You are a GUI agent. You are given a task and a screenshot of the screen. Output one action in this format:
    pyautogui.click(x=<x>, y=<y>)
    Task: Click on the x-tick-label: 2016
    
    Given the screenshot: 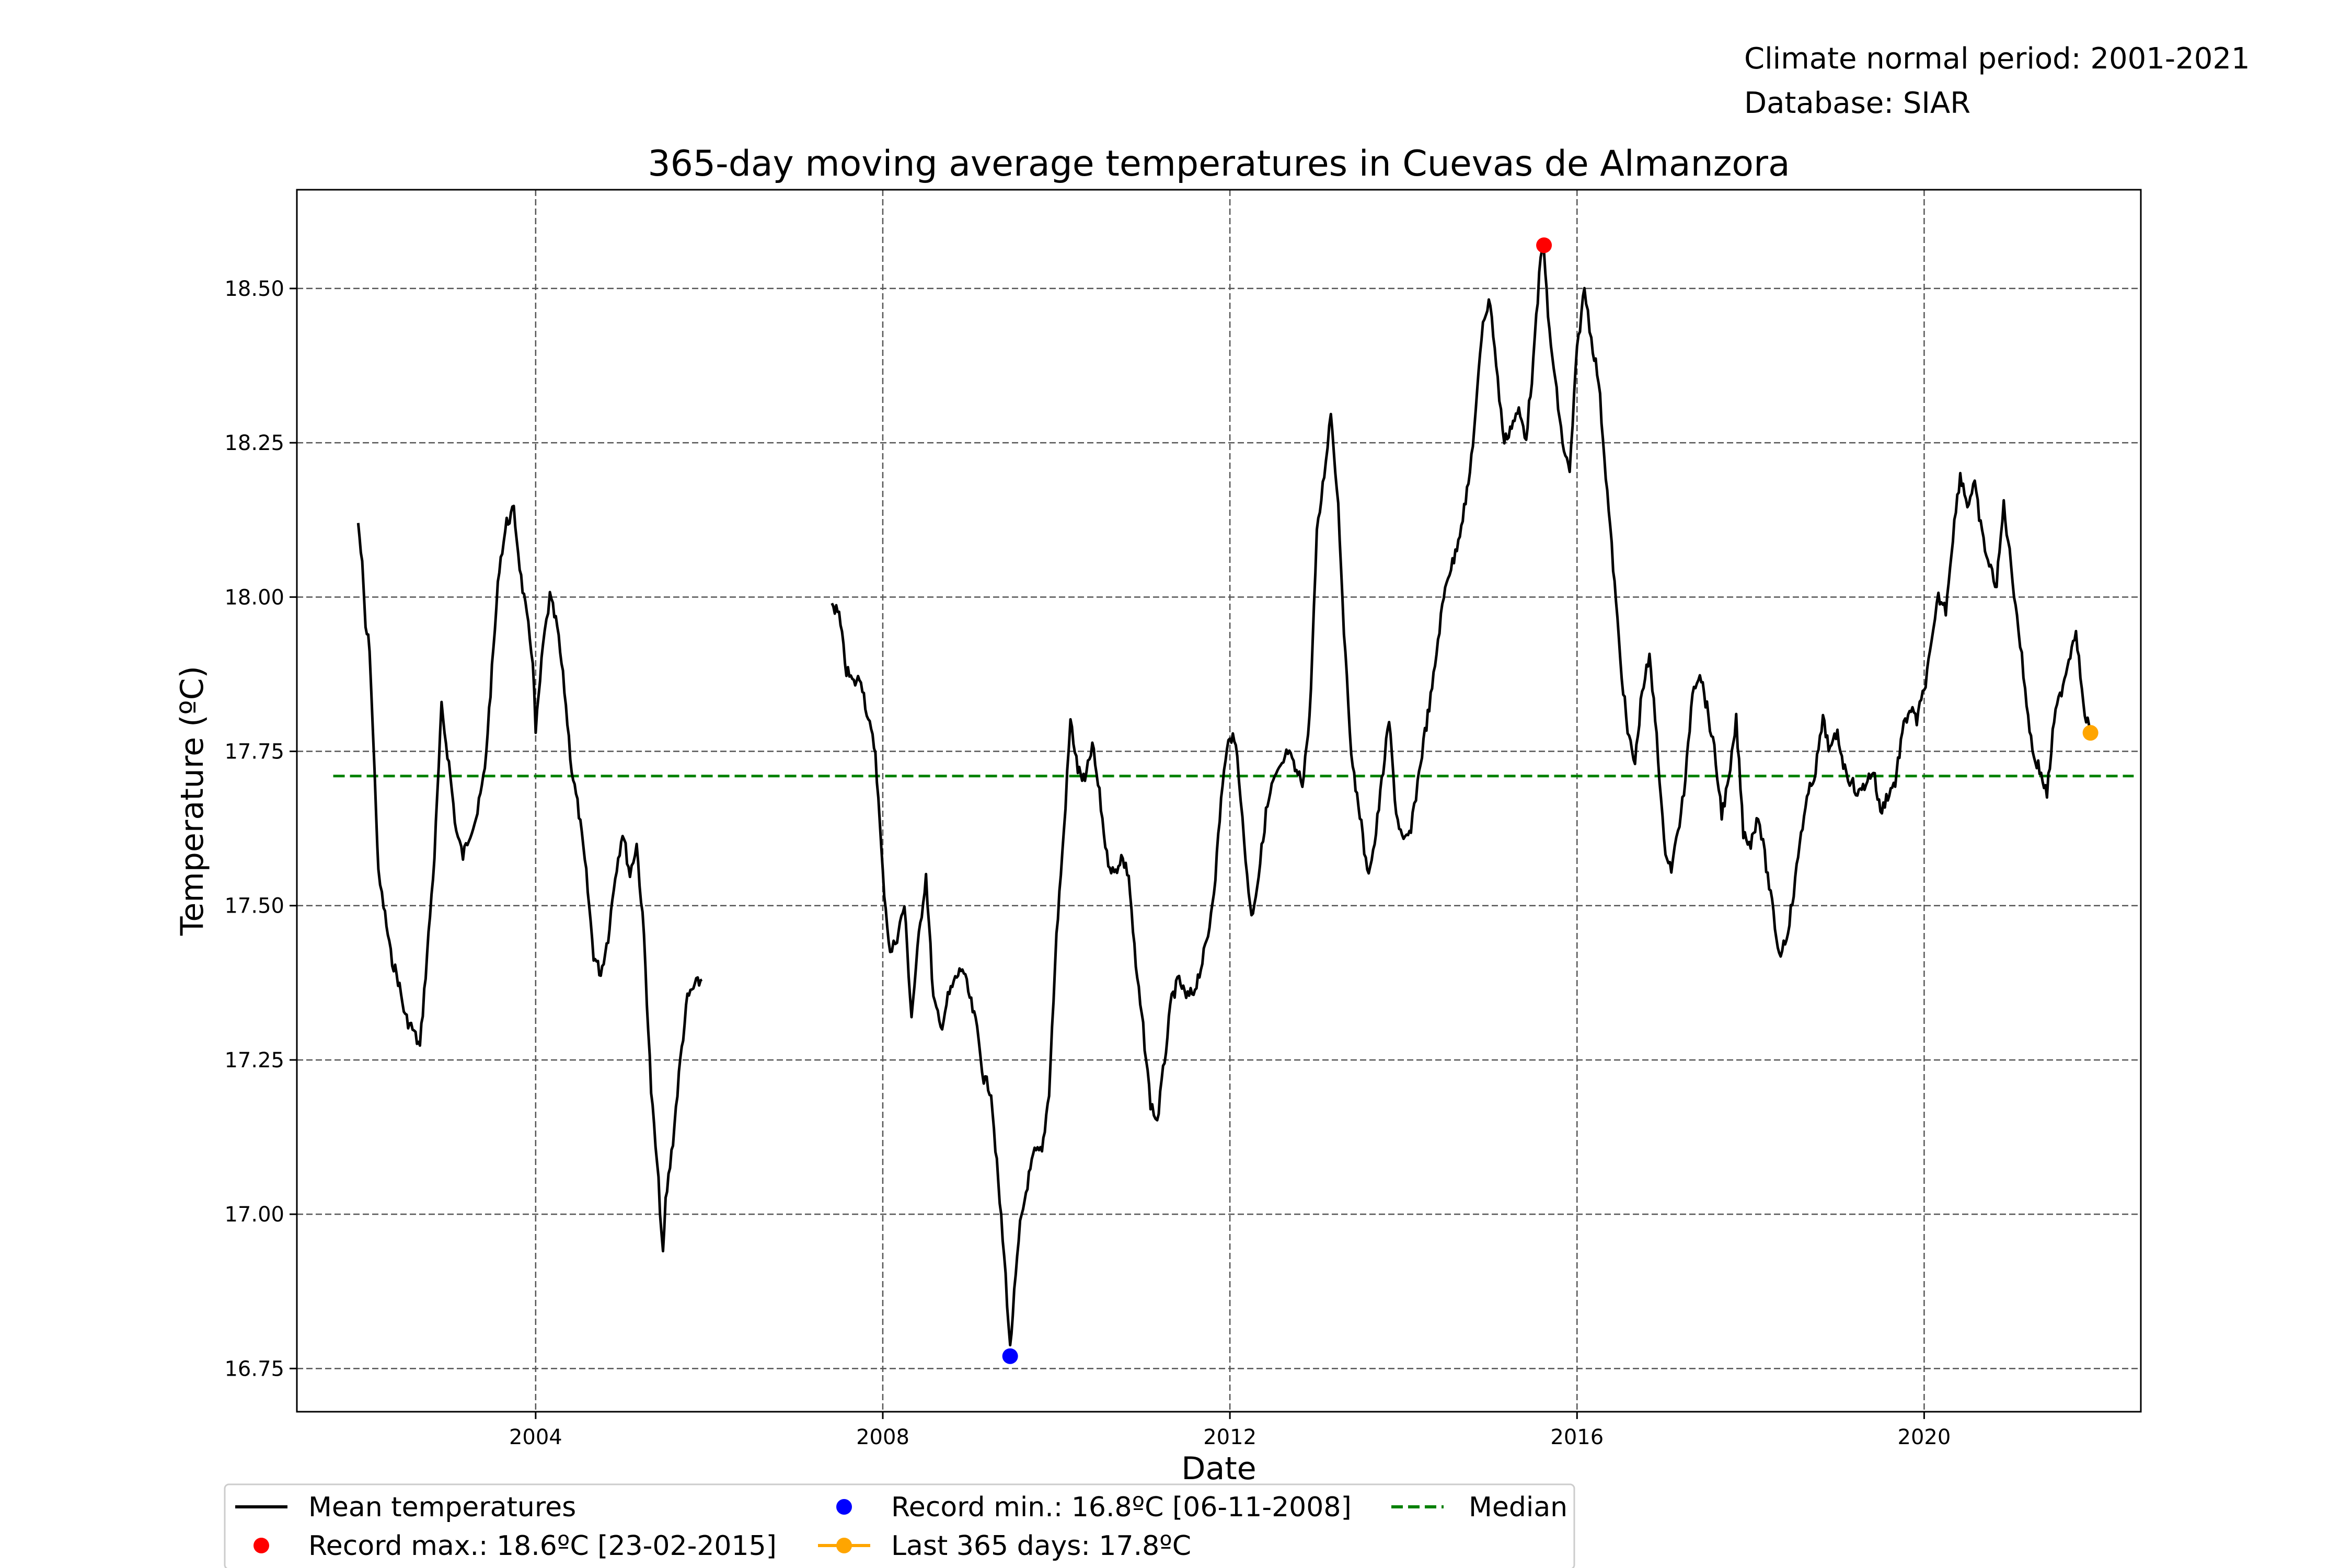 What is the action you would take?
    pyautogui.click(x=1577, y=1437)
    